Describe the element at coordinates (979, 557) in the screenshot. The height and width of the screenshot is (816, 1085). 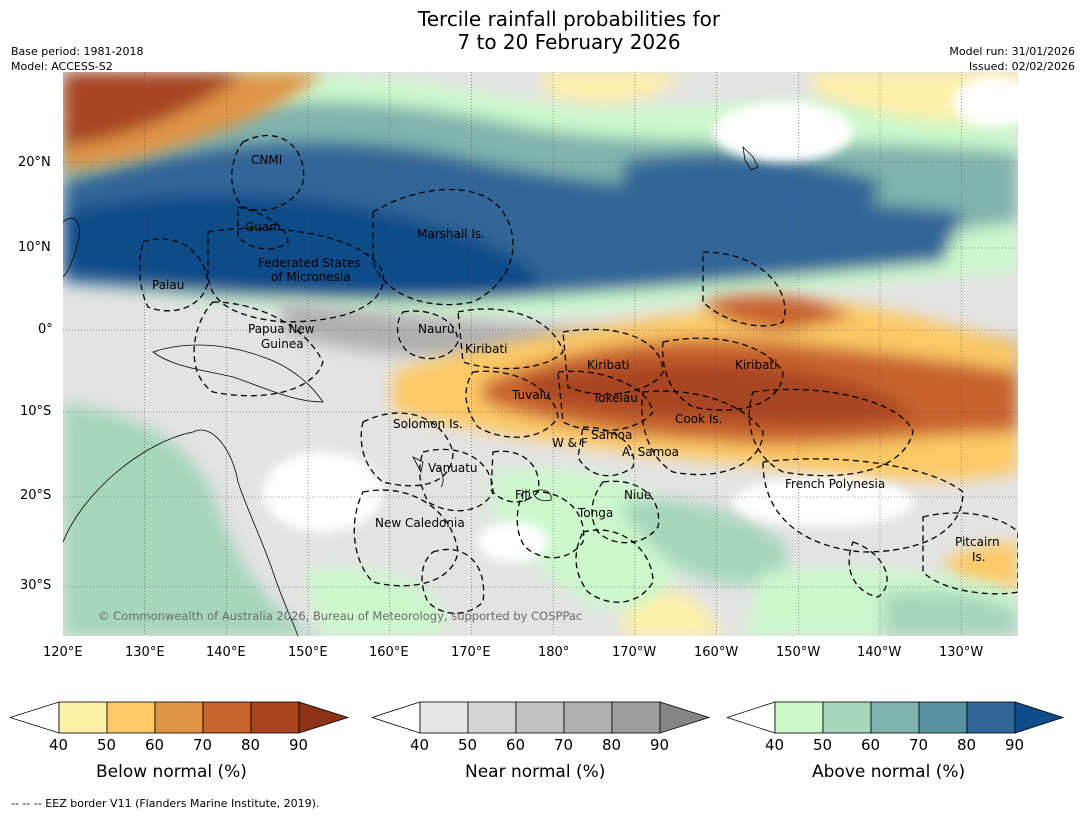
I see `region-label: Is.` at that location.